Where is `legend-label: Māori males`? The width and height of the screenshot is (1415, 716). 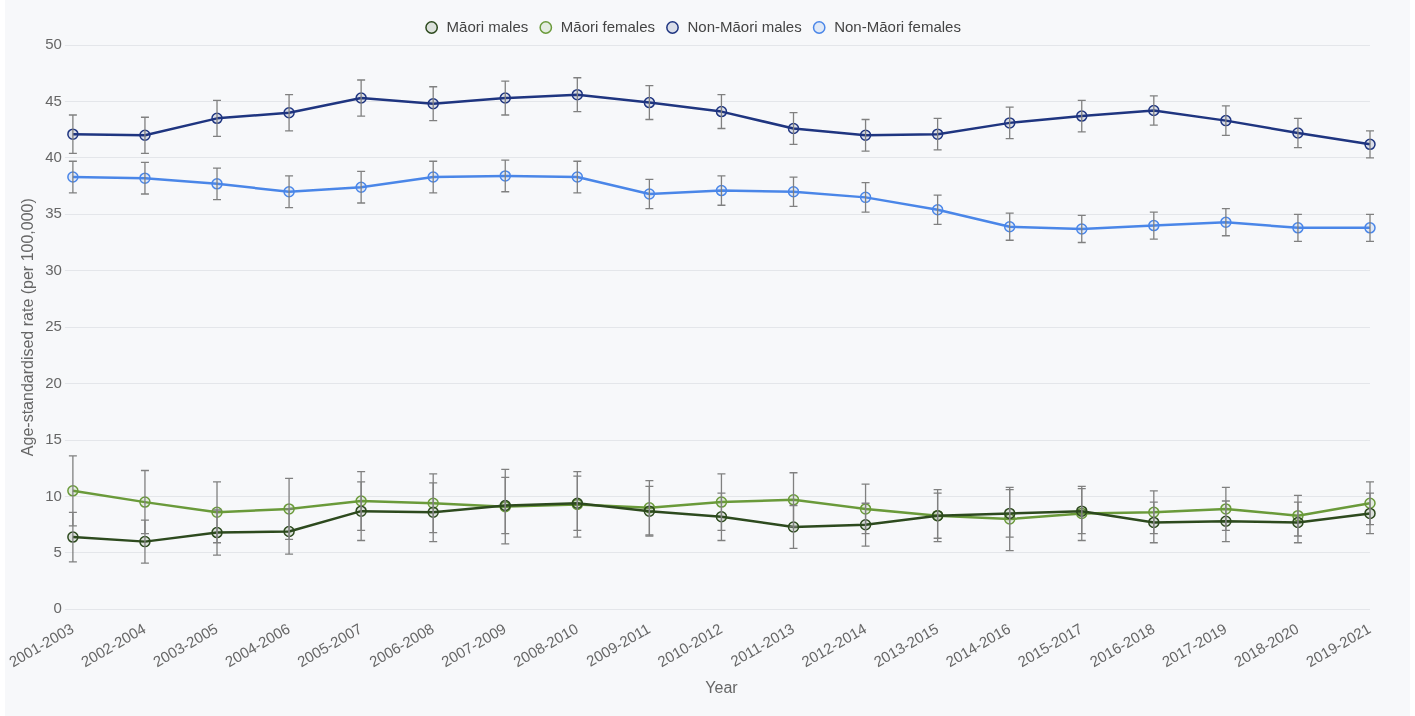
legend-label: Māori males is located at coordinates (487, 26).